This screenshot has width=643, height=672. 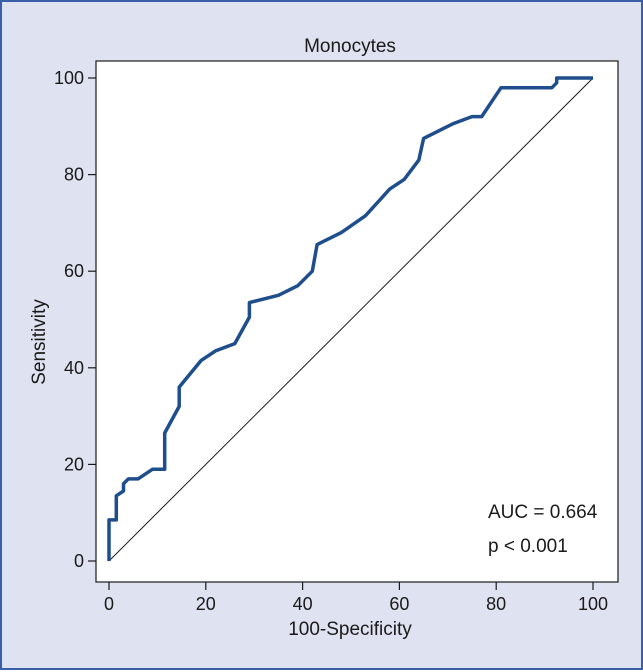 What do you see at coordinates (543, 512) in the screenshot?
I see `auc-annotation: AUC = 0.664` at bounding box center [543, 512].